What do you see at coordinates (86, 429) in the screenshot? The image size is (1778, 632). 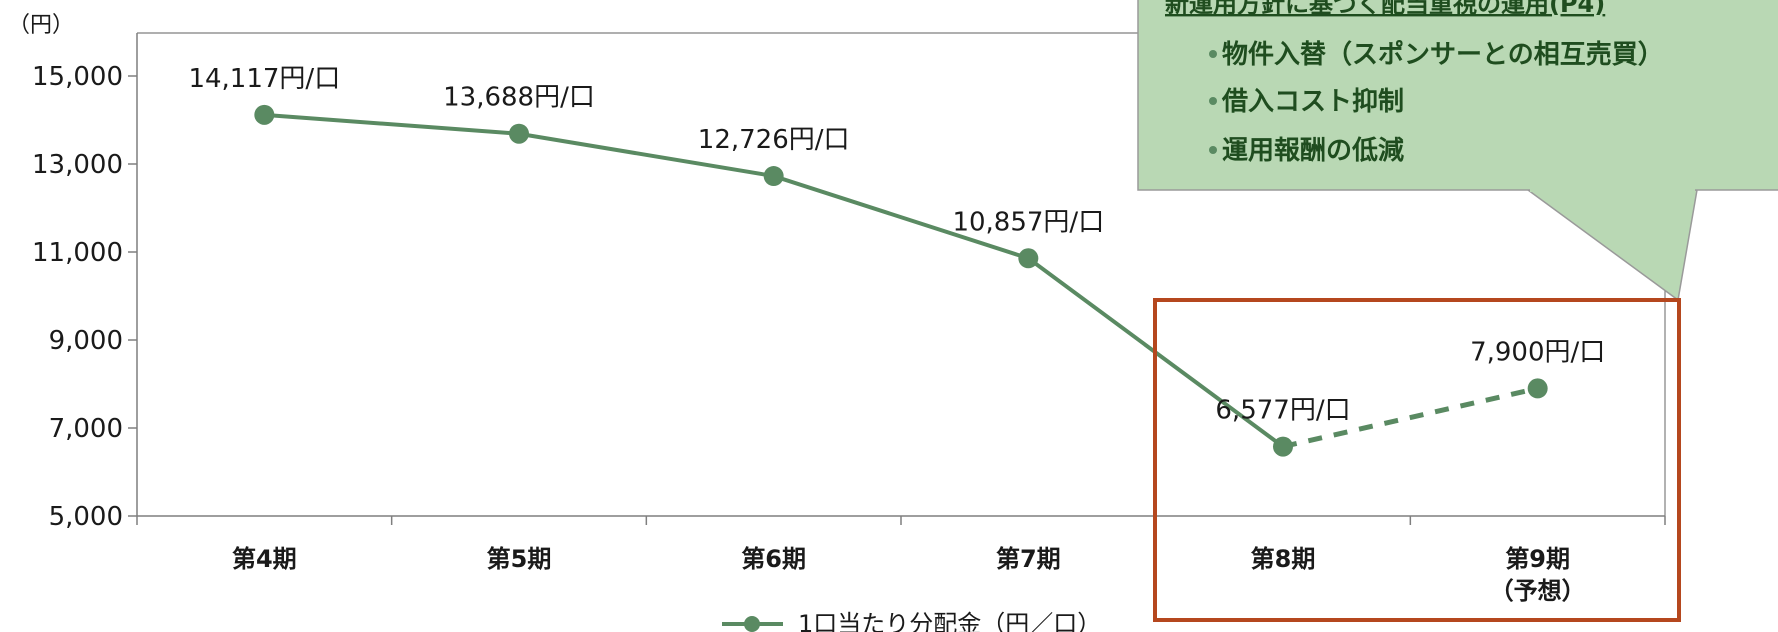 I see `y-tick-label: 7,000` at bounding box center [86, 429].